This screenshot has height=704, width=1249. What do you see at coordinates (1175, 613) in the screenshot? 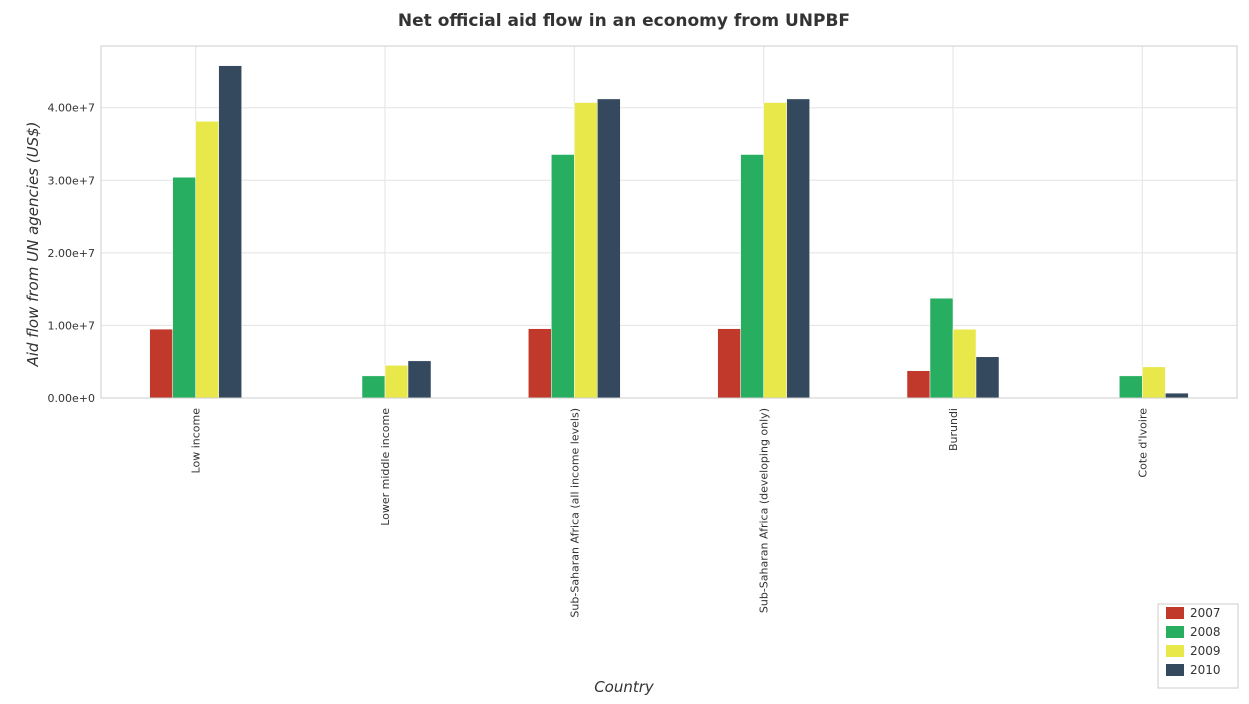
I see `legend-swatch-2007` at bounding box center [1175, 613].